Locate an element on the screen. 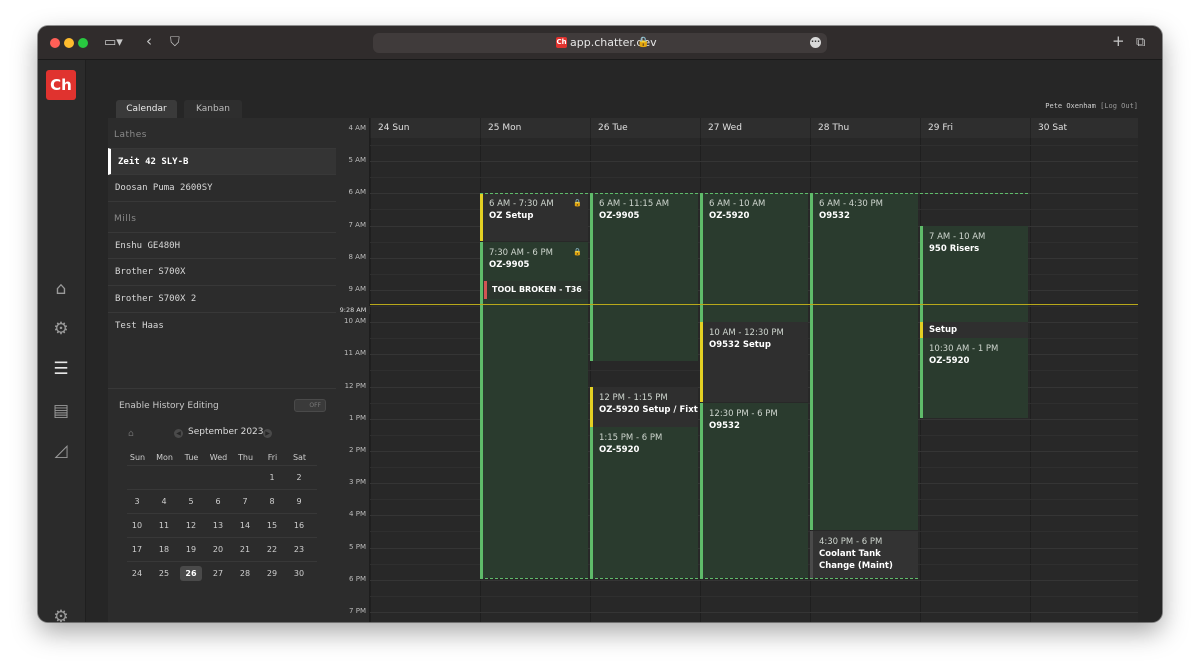 The image size is (1200, 672). new-tab-icon: + is located at coordinates (1118, 41).